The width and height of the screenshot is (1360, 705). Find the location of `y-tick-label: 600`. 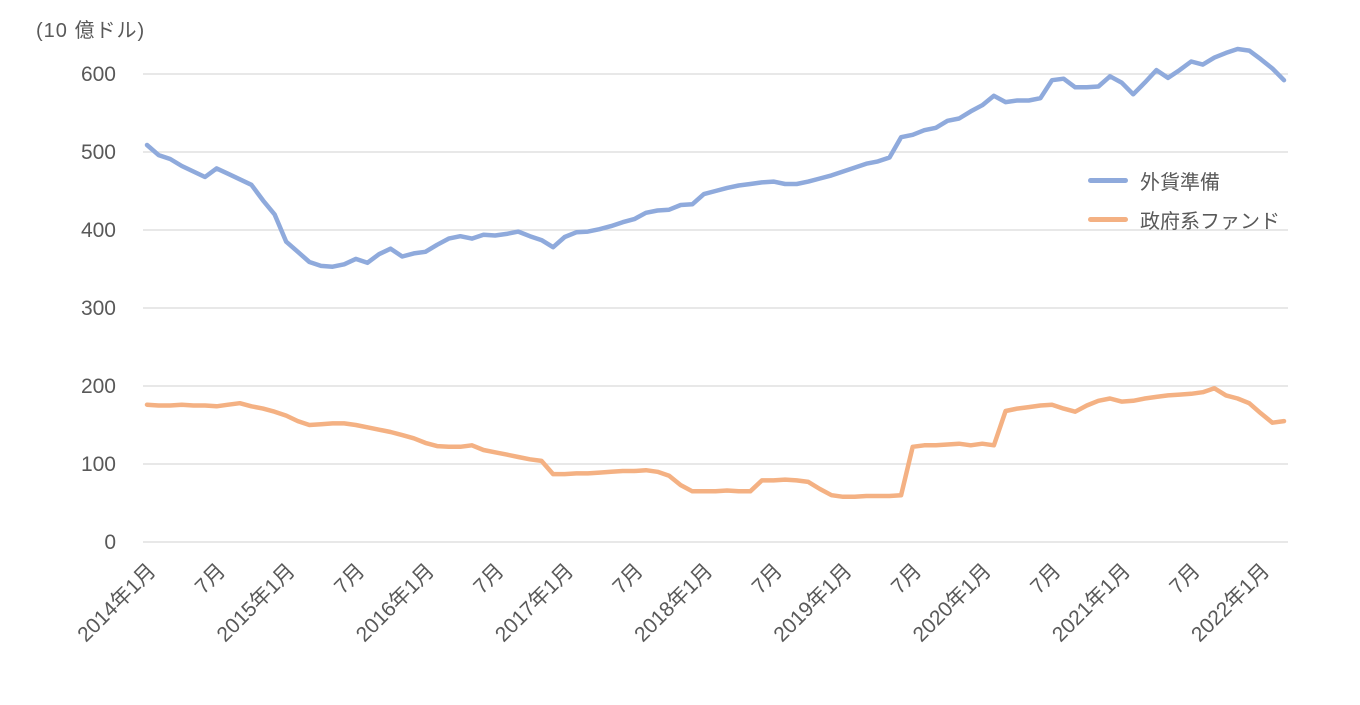

y-tick-label: 600 is located at coordinates (98, 74).